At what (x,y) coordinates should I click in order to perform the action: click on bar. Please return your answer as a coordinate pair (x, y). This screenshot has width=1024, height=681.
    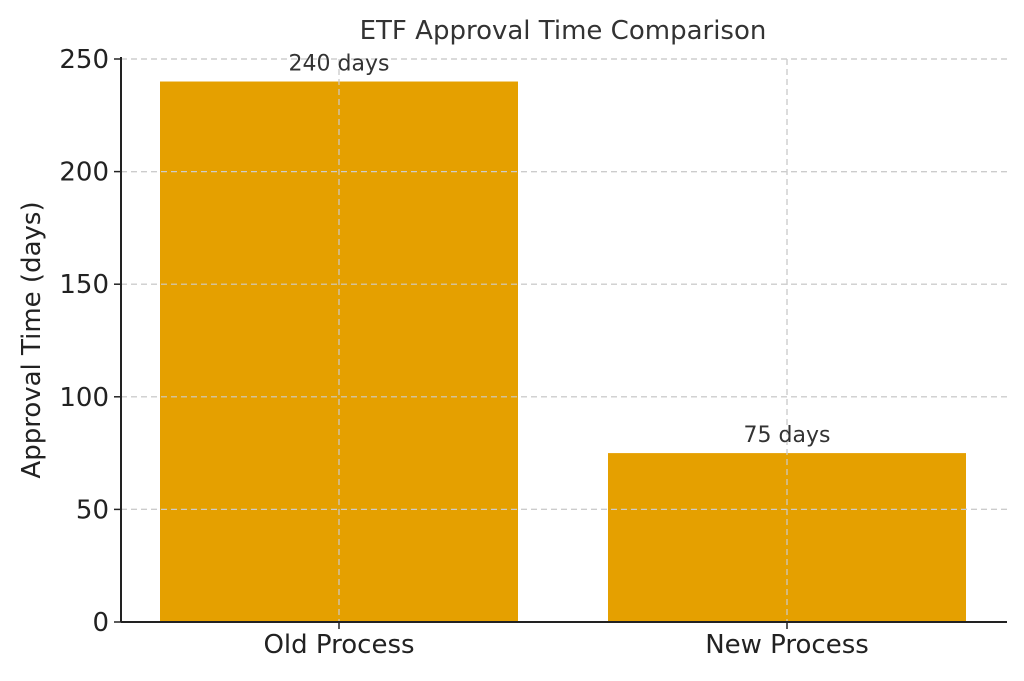
    Looking at the image, I should click on (787, 537).